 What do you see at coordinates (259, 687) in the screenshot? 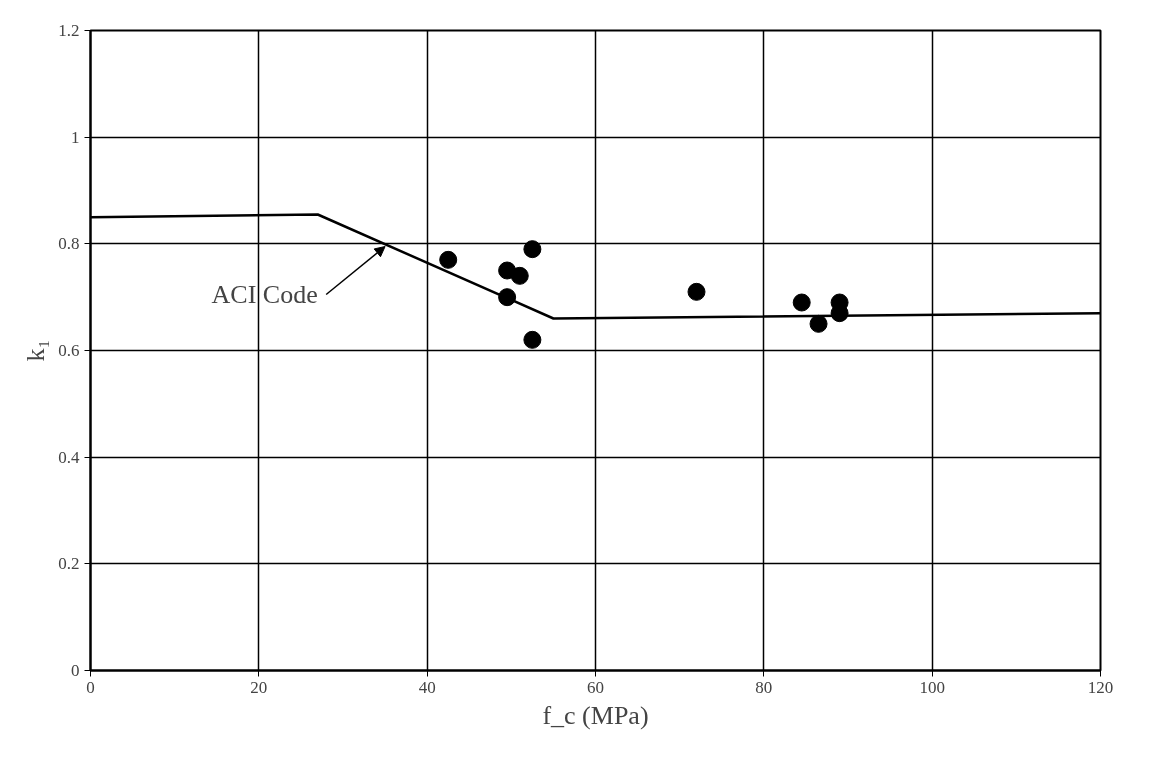
I see `x-tick-label: 20` at bounding box center [259, 687].